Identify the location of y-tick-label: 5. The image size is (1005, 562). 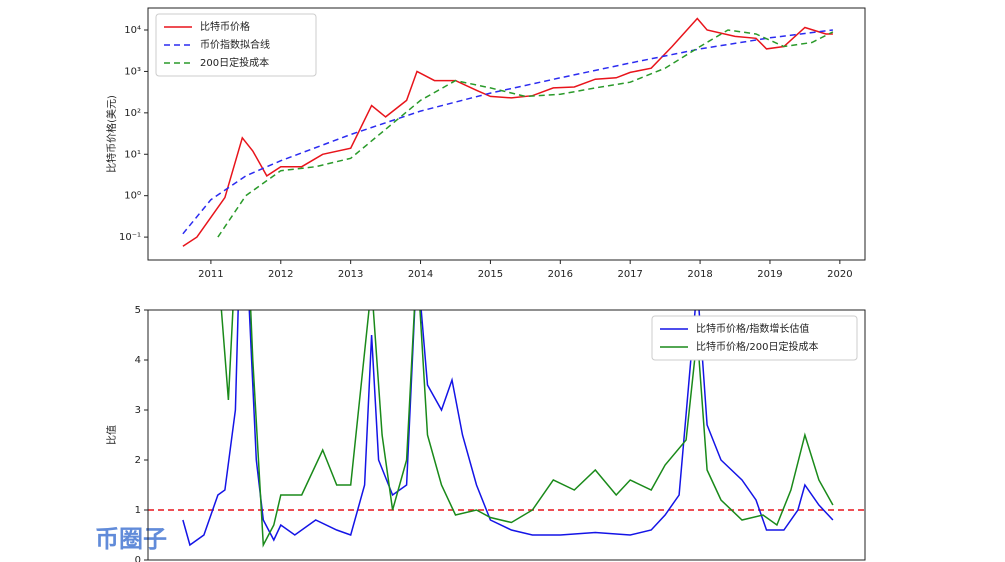
(138, 310).